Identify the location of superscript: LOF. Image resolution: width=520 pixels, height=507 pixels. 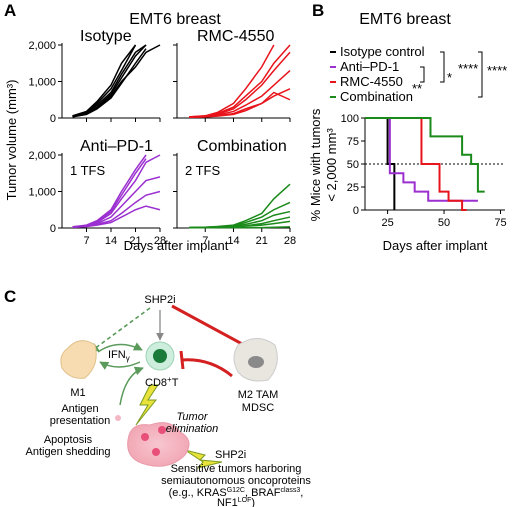
(245, 500).